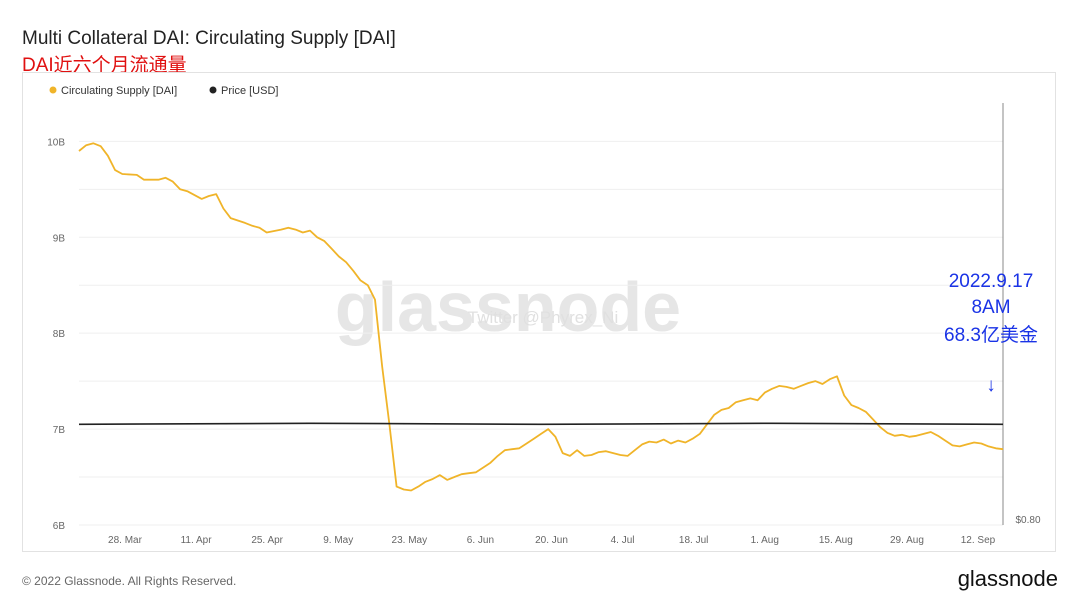 This screenshot has height=608, width=1080. Describe the element at coordinates (693, 540) in the screenshot. I see `x-tick-label: 18. Jul` at that location.